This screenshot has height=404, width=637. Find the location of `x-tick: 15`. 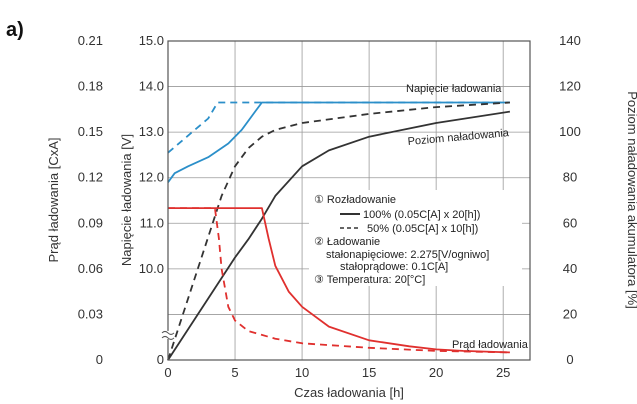

x-tick: 15 is located at coordinates (369, 372).